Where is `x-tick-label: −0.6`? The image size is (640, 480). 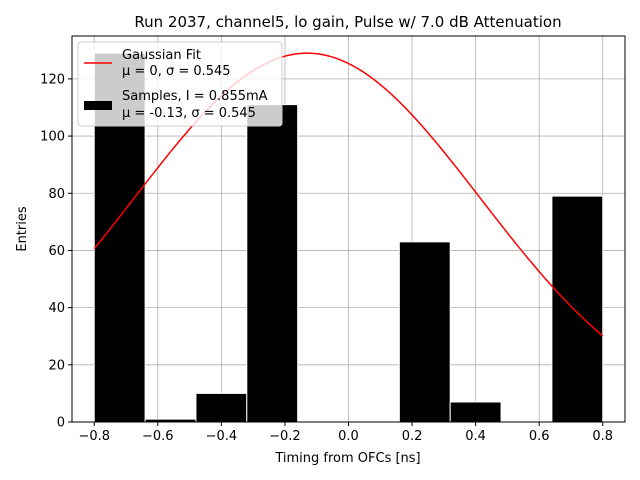 x-tick-label: −0.6 is located at coordinates (158, 436).